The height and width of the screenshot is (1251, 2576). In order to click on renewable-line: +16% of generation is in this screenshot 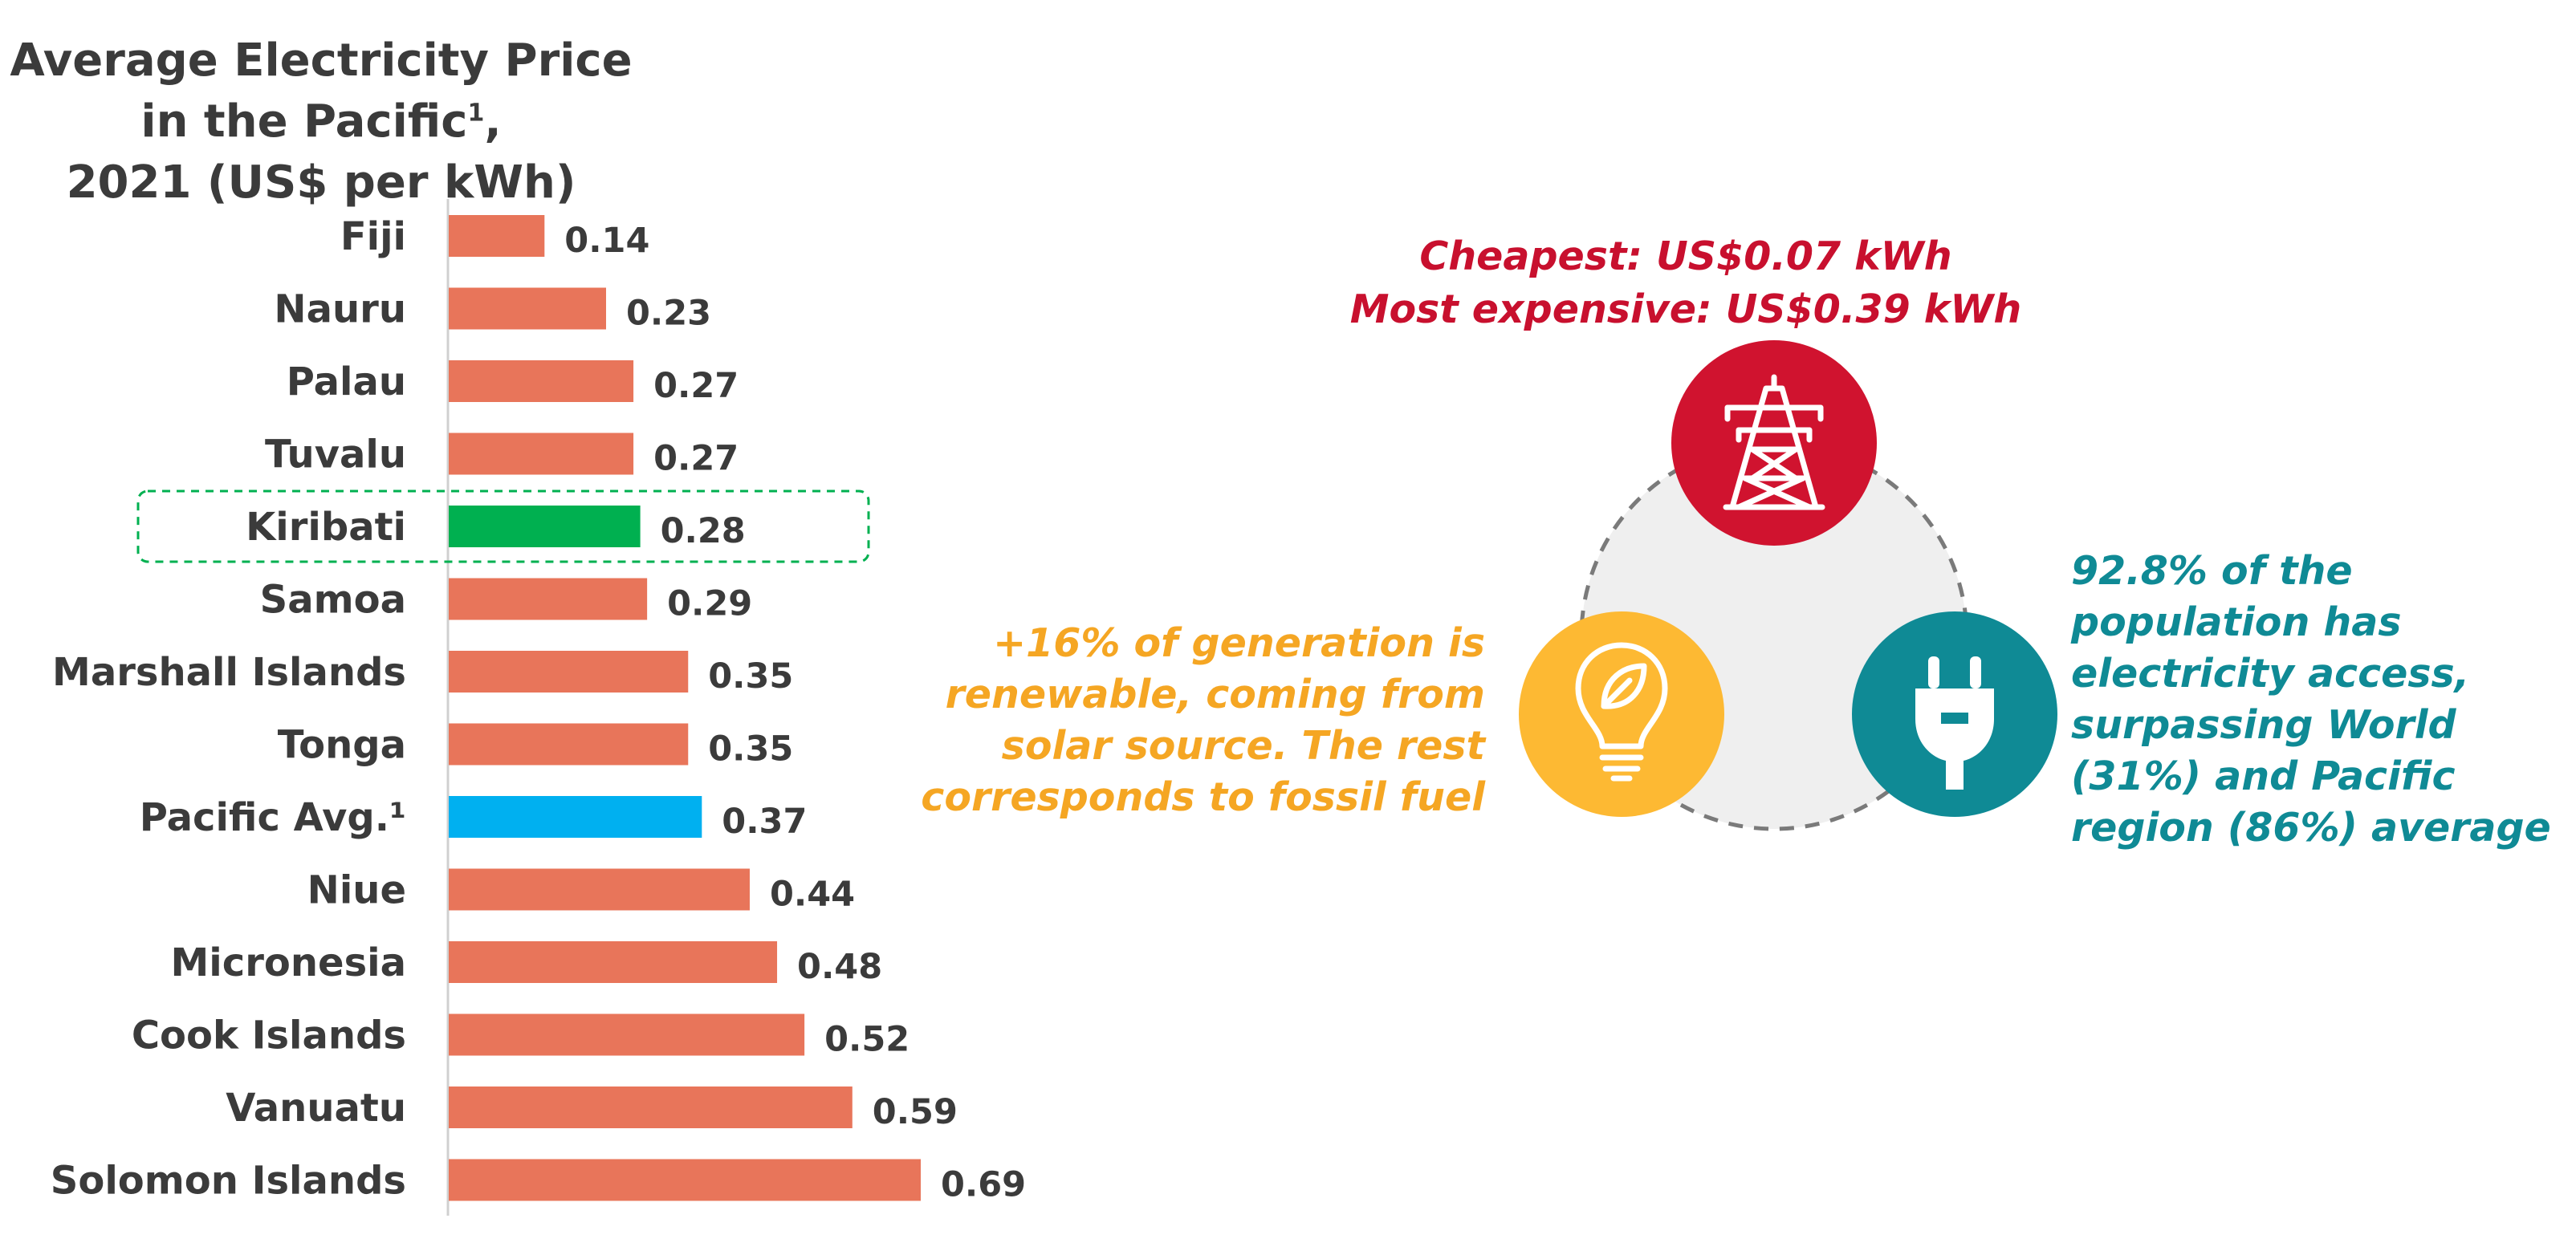, I will do `click(1239, 643)`.